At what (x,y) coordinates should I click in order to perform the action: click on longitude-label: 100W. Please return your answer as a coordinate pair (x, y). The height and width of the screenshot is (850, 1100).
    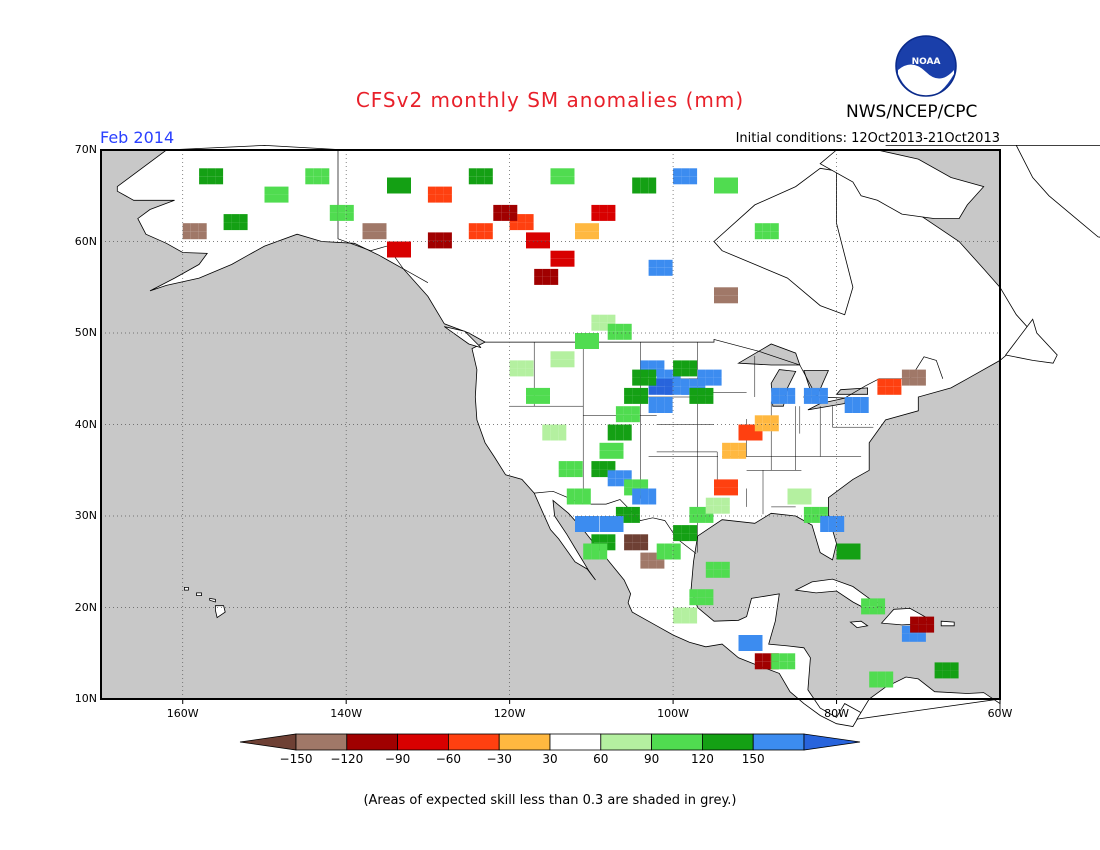
    Looking at the image, I should click on (673, 713).